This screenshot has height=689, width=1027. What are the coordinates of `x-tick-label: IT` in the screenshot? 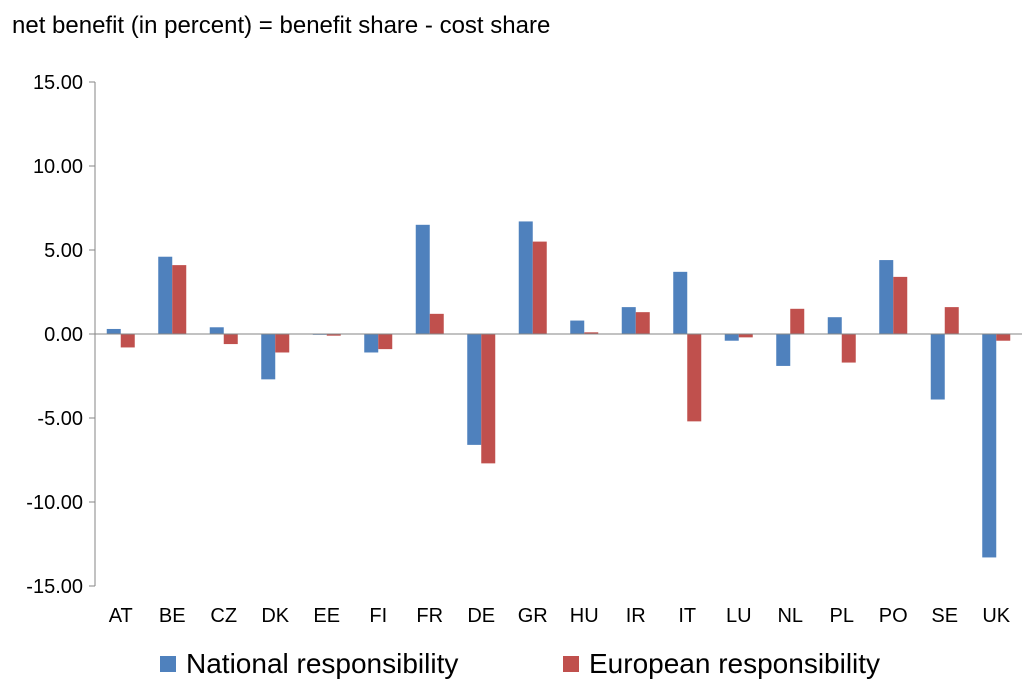 It's located at (687, 616).